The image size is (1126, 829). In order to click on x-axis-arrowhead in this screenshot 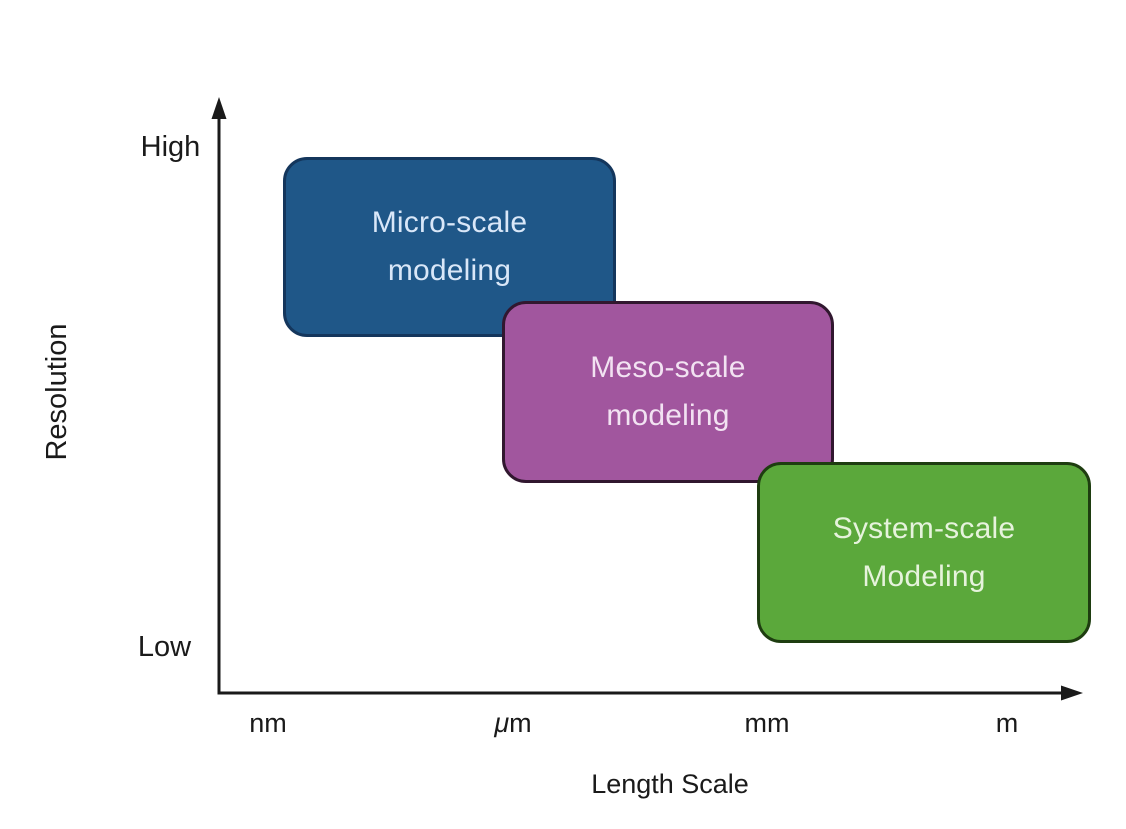, I will do `click(1072, 693)`.